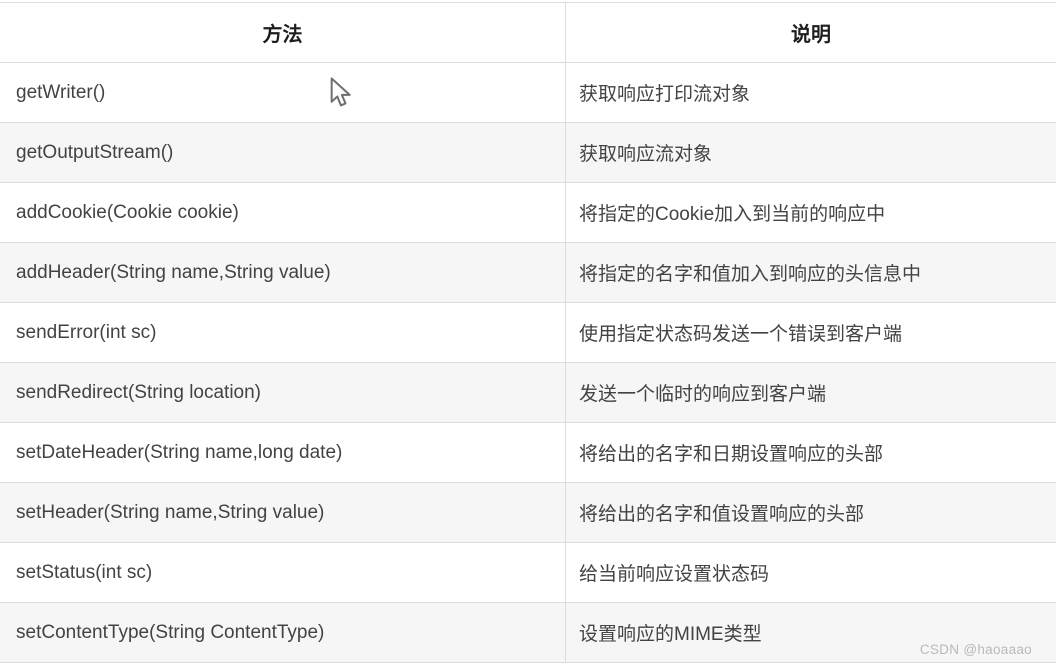 This screenshot has height=670, width=1056. I want to click on method-cell: getOutputStream(), so click(283, 152).